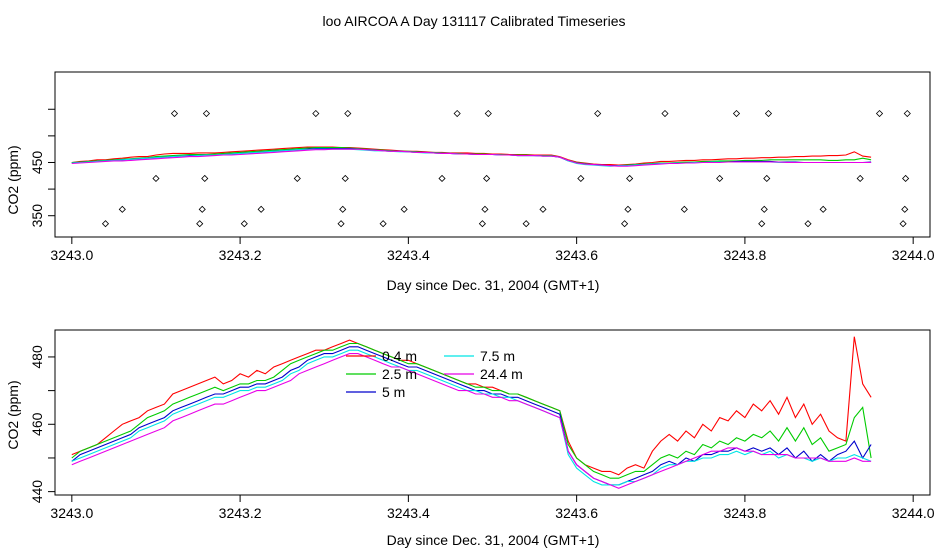 This screenshot has width=950, height=550. Describe the element at coordinates (37, 492) in the screenshot. I see `y-tick-label: 440` at that location.